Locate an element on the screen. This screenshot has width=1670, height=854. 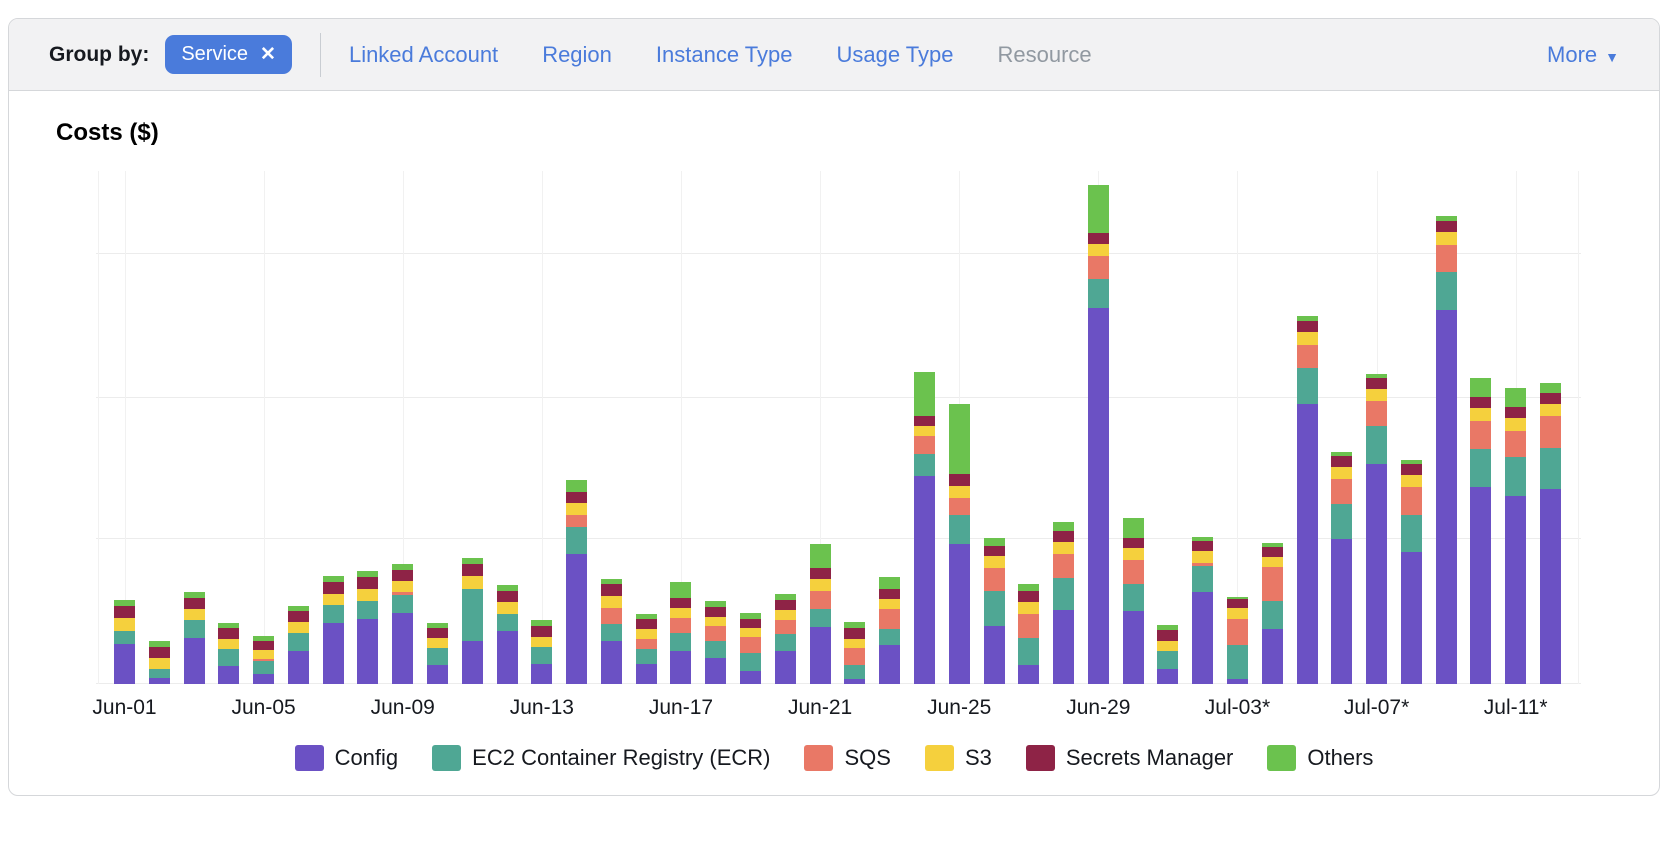
legend-item: S3 is located at coordinates (958, 758).